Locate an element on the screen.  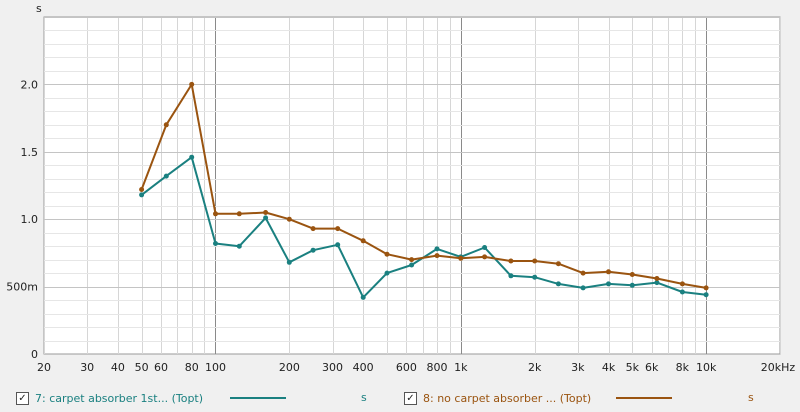
series-8-checkbox: ✓ is located at coordinates (410, 398).